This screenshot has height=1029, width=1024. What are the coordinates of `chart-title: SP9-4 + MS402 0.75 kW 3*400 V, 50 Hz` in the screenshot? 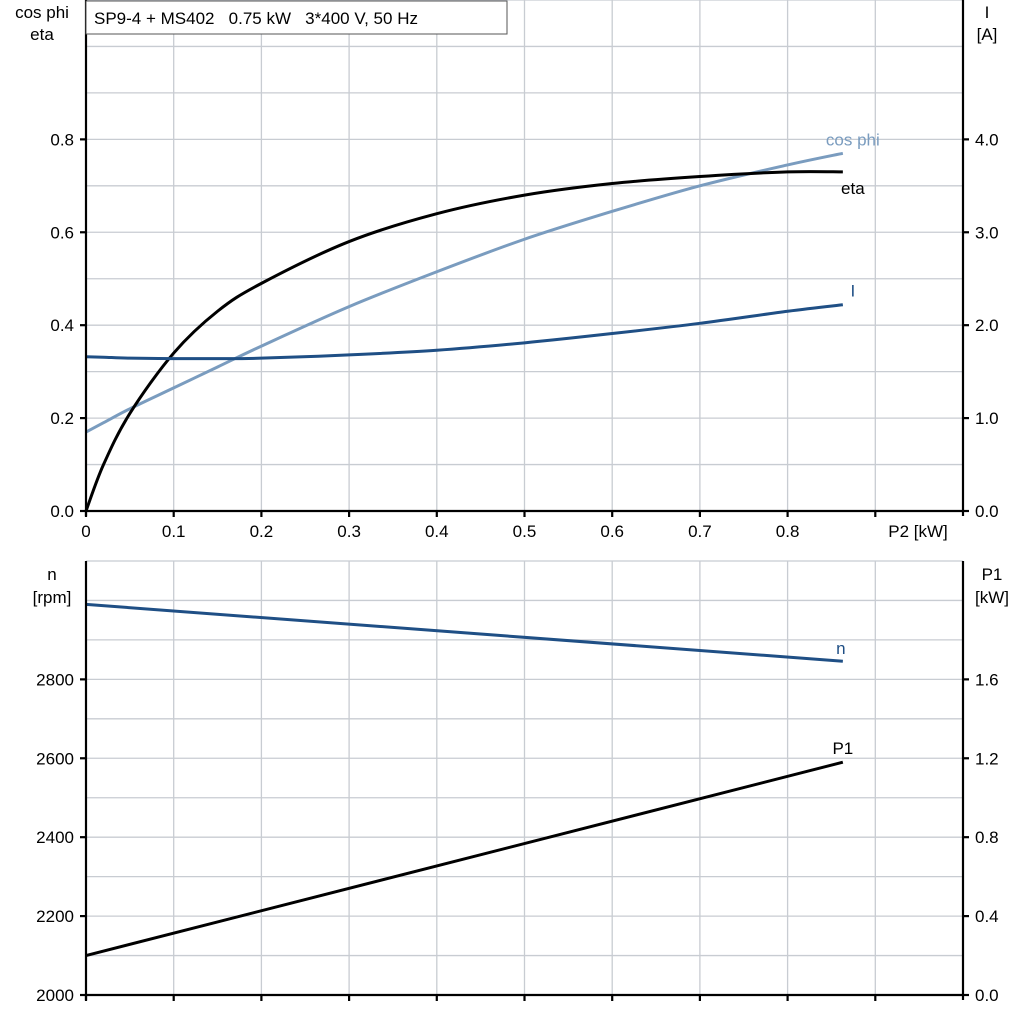 It's located at (256, 18).